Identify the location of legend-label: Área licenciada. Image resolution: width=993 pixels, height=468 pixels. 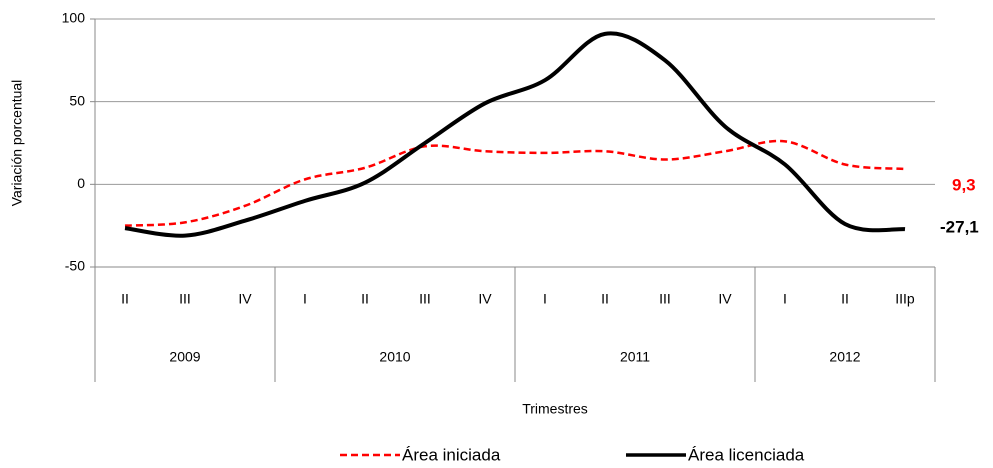
(746, 454).